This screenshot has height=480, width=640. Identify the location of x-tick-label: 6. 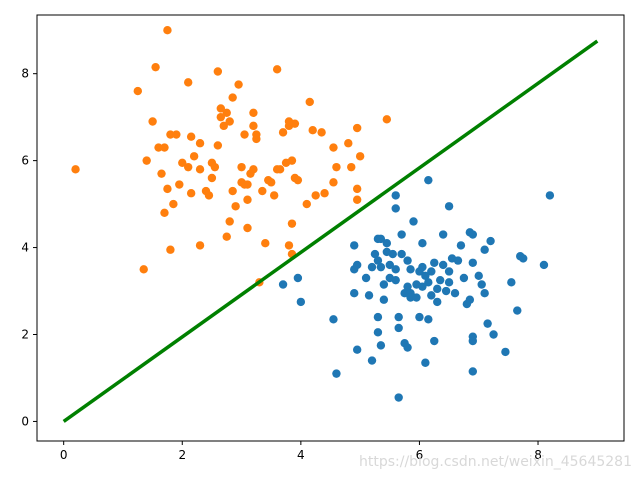
(420, 455).